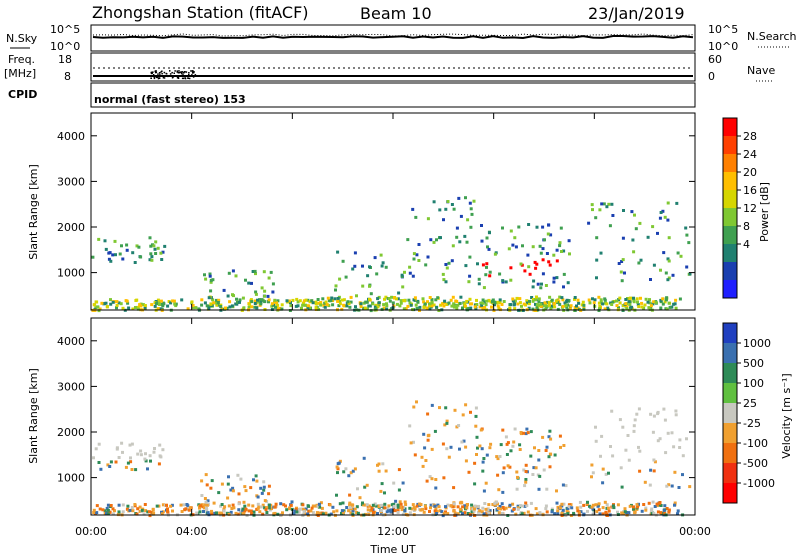  What do you see at coordinates (730, 145) in the screenshot?
I see `colorbar-segment` at bounding box center [730, 145].